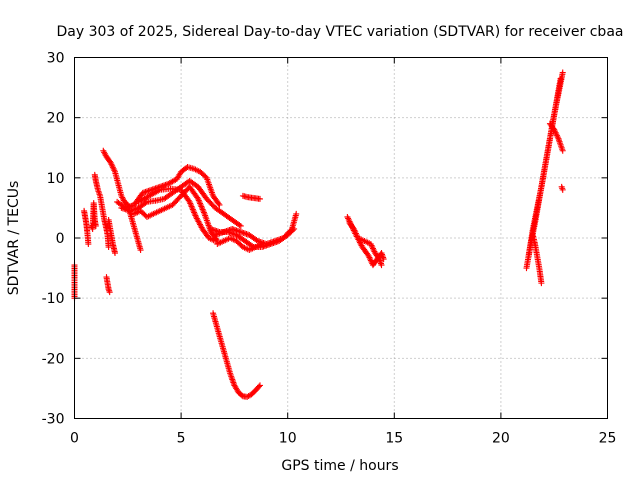  Describe the element at coordinates (56, 59) in the screenshot. I see `y-tick-label: 30` at that location.